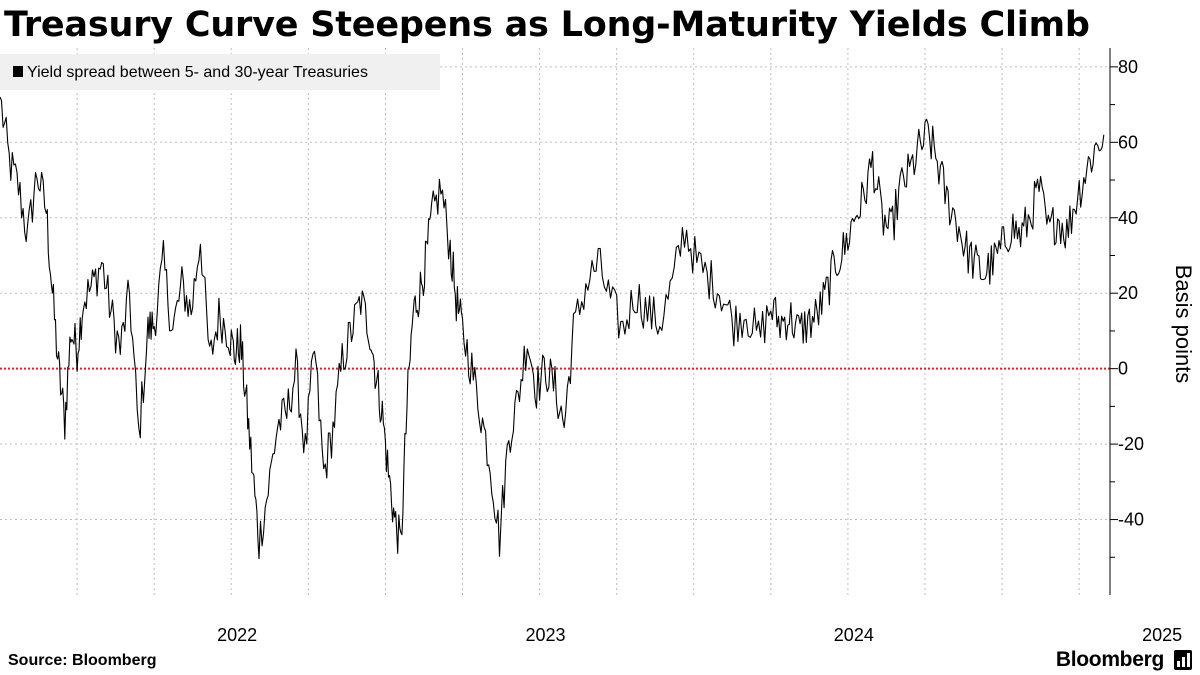 Image resolution: width=1200 pixels, height=675 pixels. Describe the element at coordinates (82, 660) in the screenshot. I see `source-note: Source: Bloomberg` at that location.